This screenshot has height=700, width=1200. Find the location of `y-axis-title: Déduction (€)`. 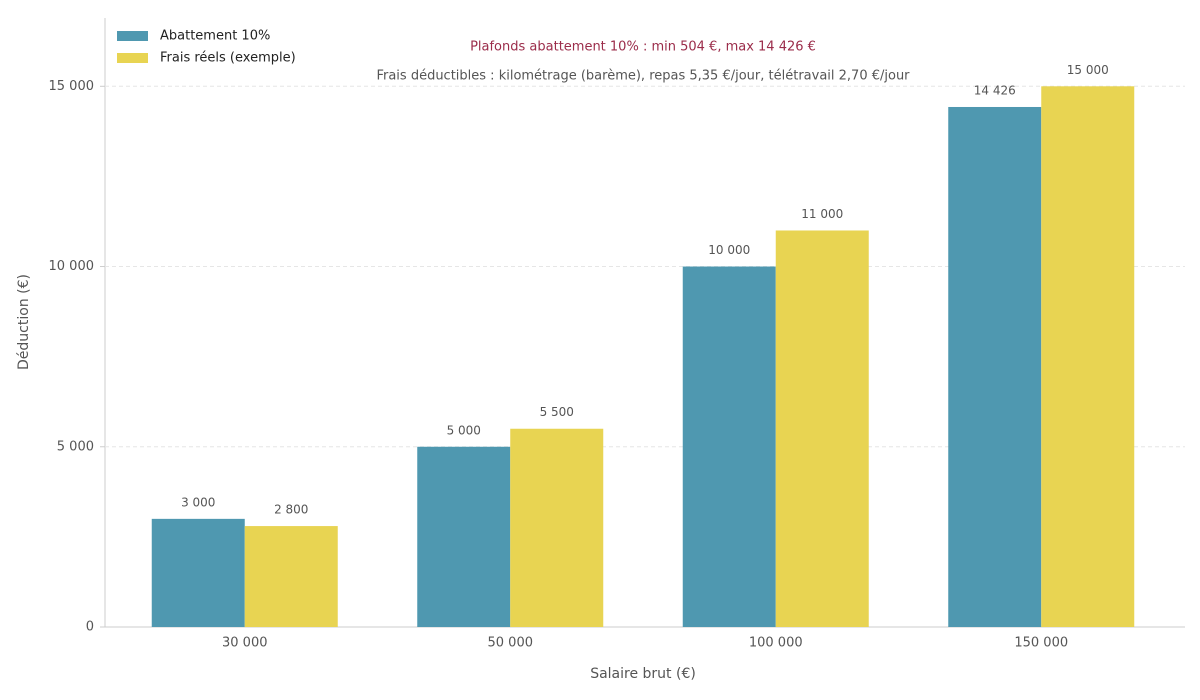

y-axis-title: Déduction (€) is located at coordinates (24, 322).